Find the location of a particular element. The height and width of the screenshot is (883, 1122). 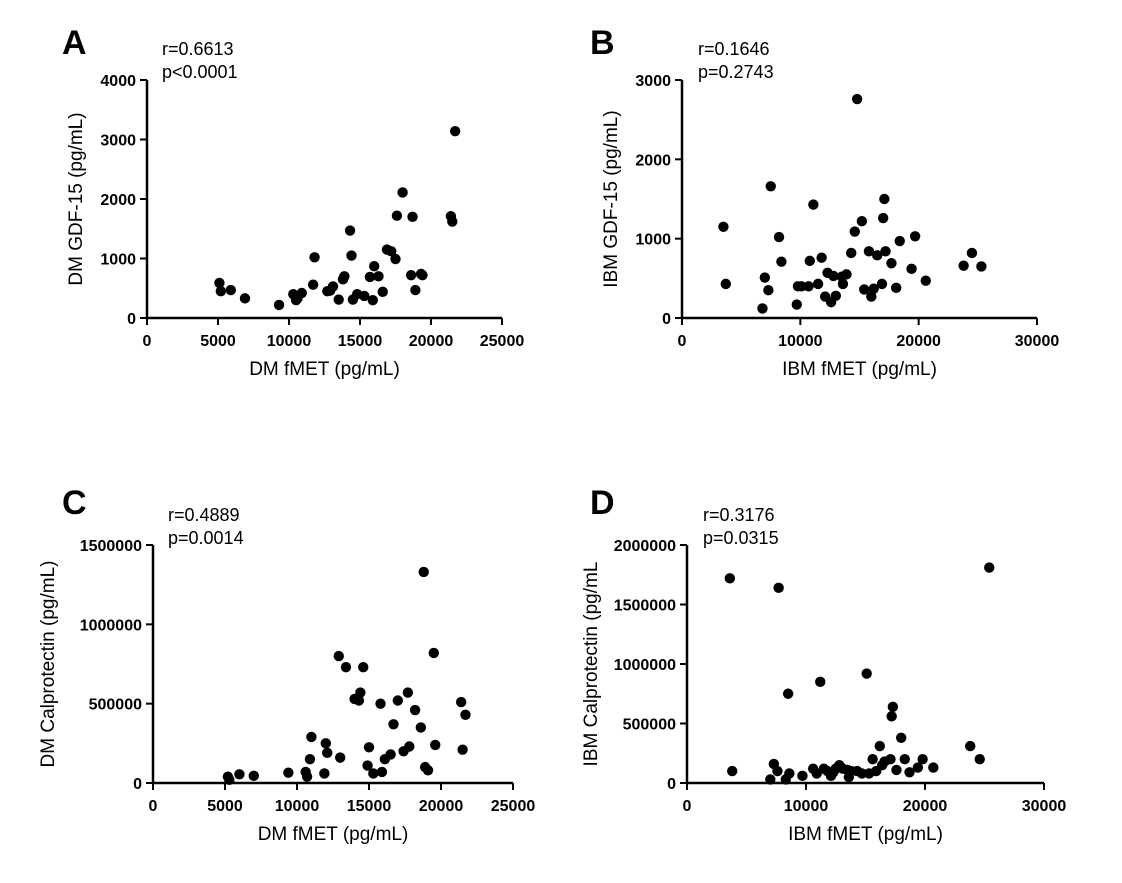

x-tick-label: 30000 is located at coordinates (1037, 341).